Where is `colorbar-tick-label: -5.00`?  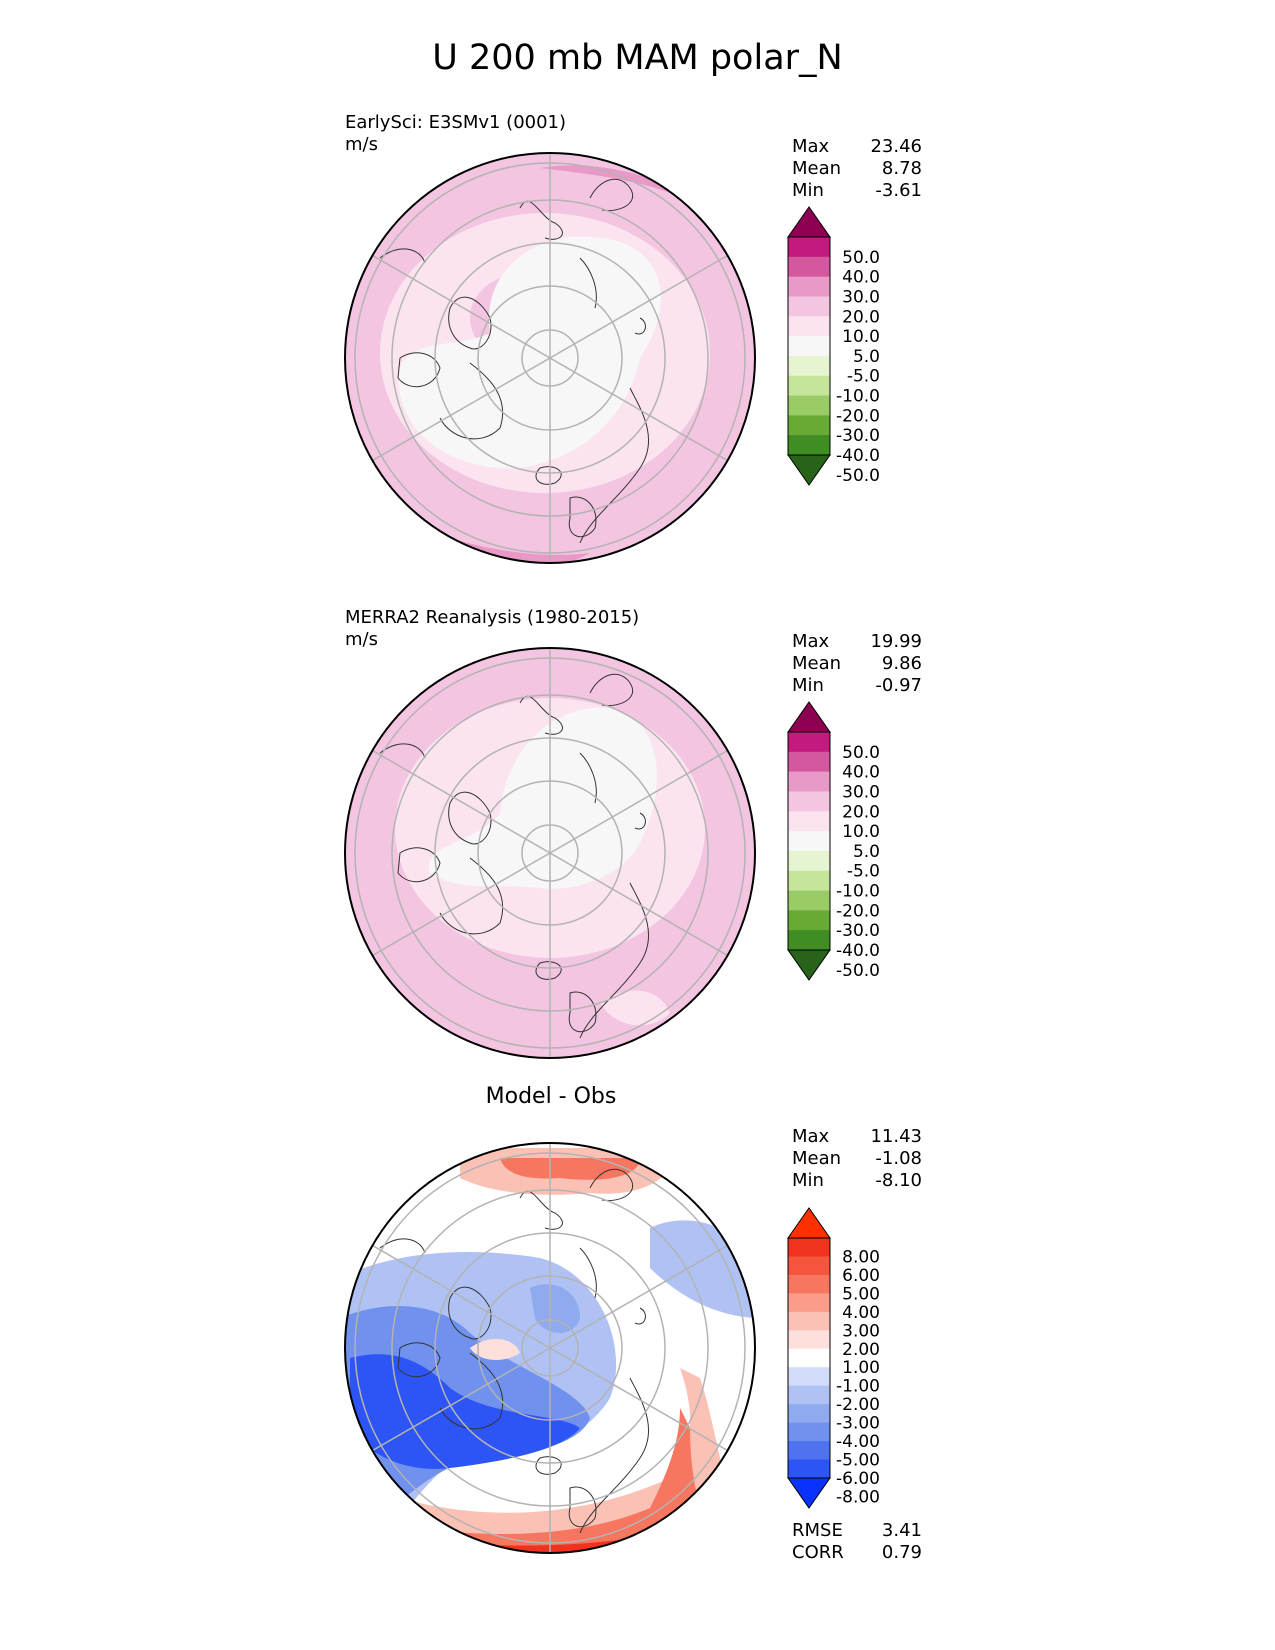
colorbar-tick-label: -5.00 is located at coordinates (858, 1461).